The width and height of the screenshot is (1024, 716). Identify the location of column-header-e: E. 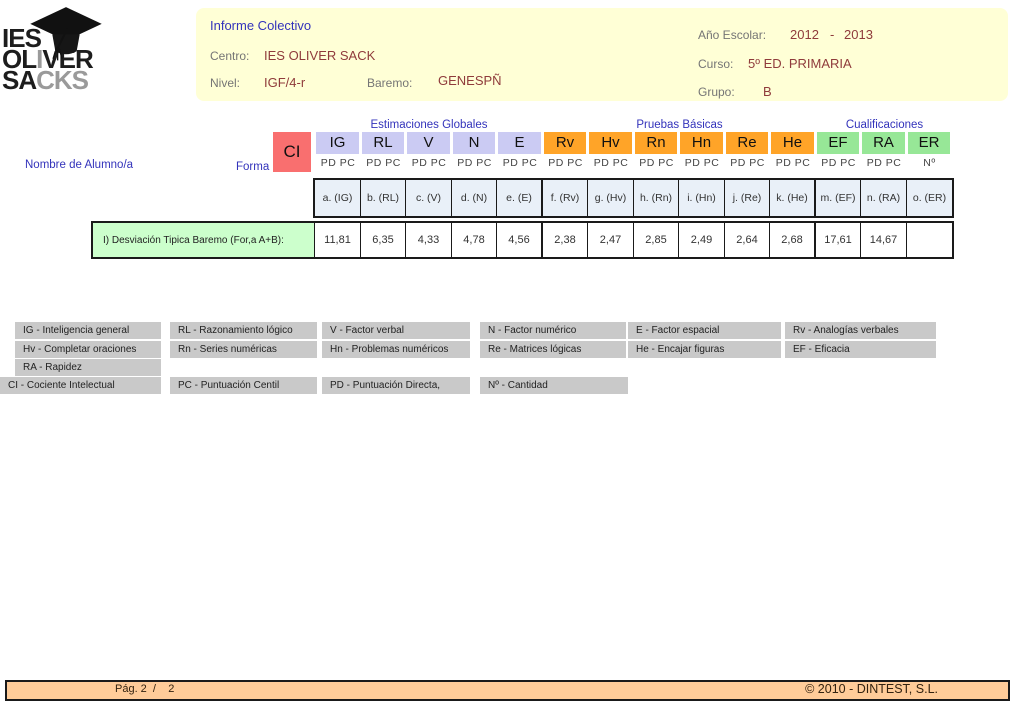
(519, 143).